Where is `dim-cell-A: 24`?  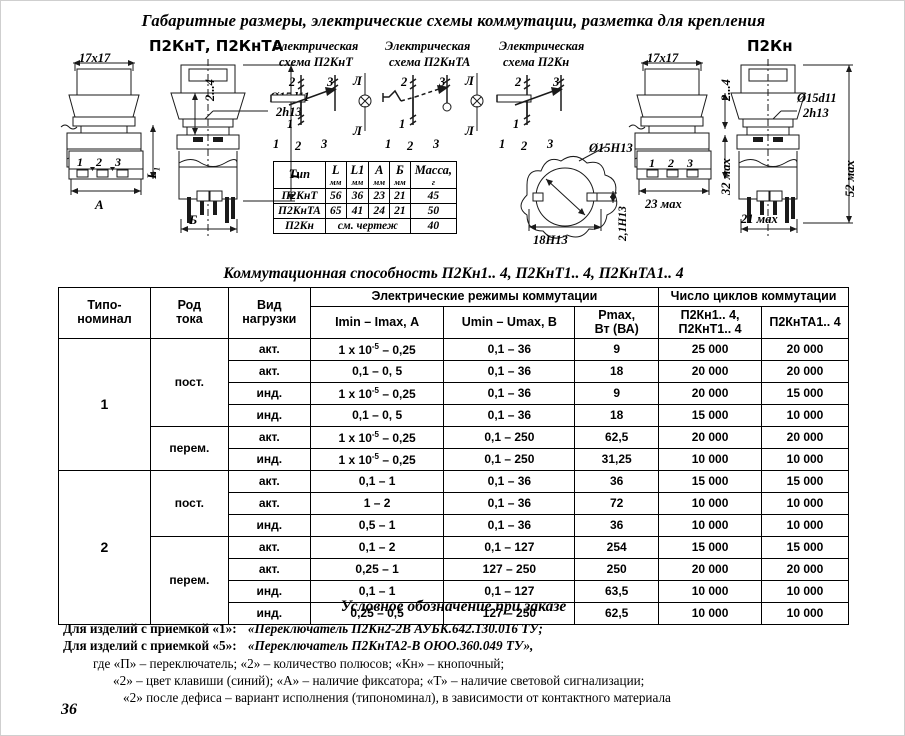
dim-cell-A: 24 is located at coordinates (379, 210).